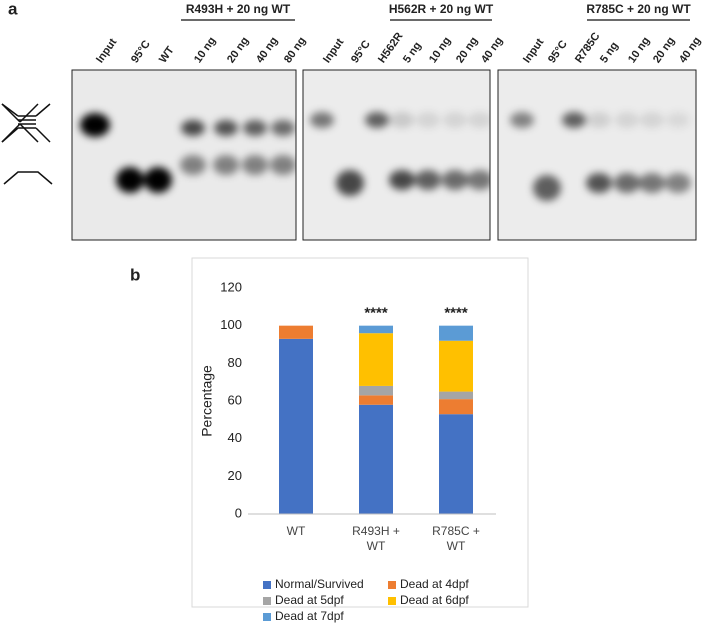 Image resolution: width=709 pixels, height=633 pixels. I want to click on group-header: H562R + 20 ng WT, so click(441, 9).